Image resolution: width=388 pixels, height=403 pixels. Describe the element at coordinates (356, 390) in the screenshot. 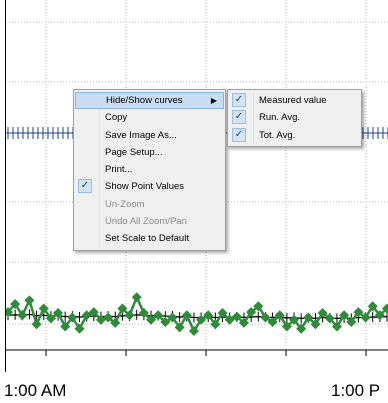

I see `x-tick-label-1: 1:00 P` at that location.